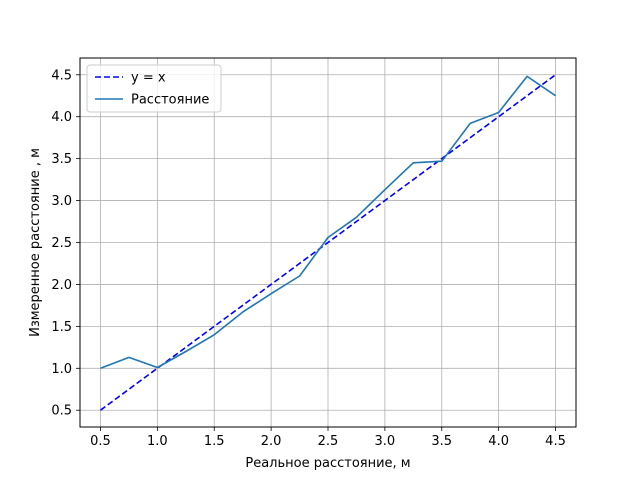  What do you see at coordinates (170, 100) in the screenshot?
I see `legend-label-2: Расстояние` at bounding box center [170, 100].